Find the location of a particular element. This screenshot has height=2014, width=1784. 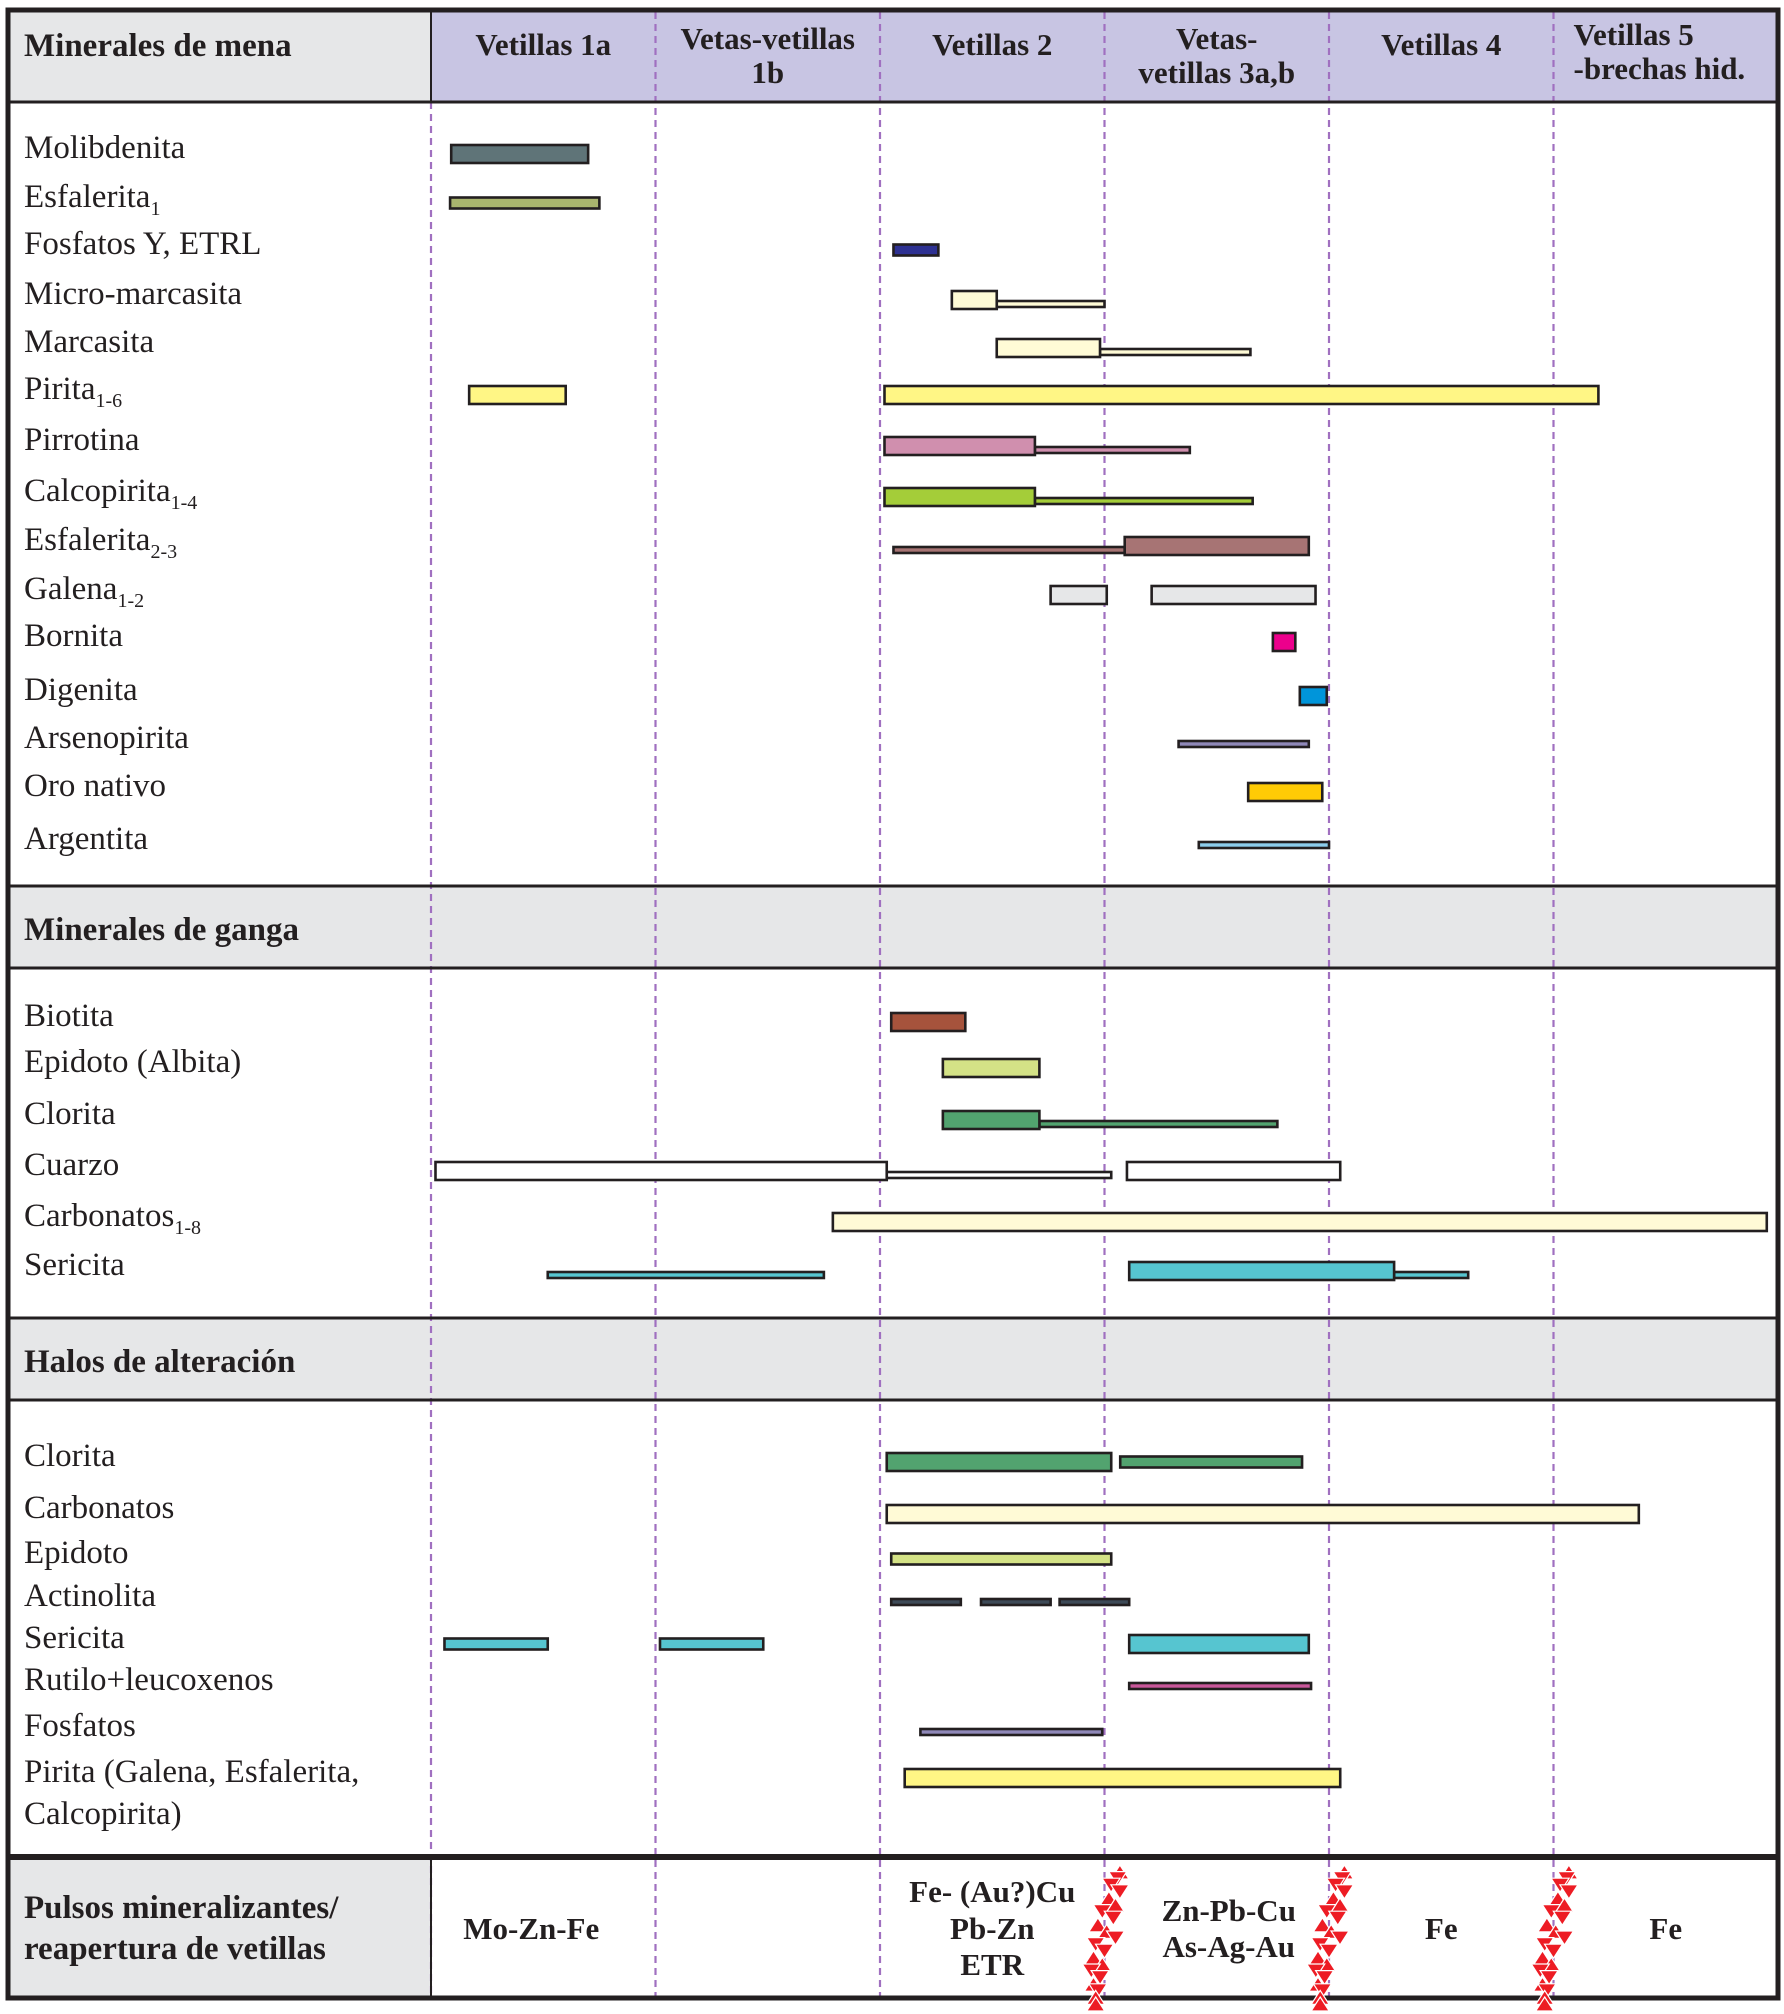

mineral-label: Pirita1-6 is located at coordinates (73, 392).